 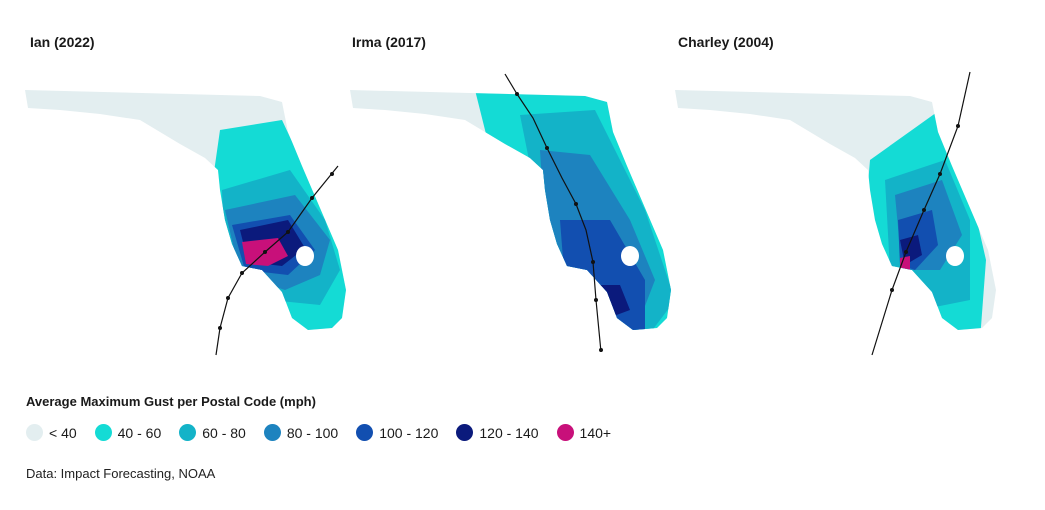 What do you see at coordinates (509, 432) in the screenshot?
I see `legend-label: 120 - 140` at bounding box center [509, 432].